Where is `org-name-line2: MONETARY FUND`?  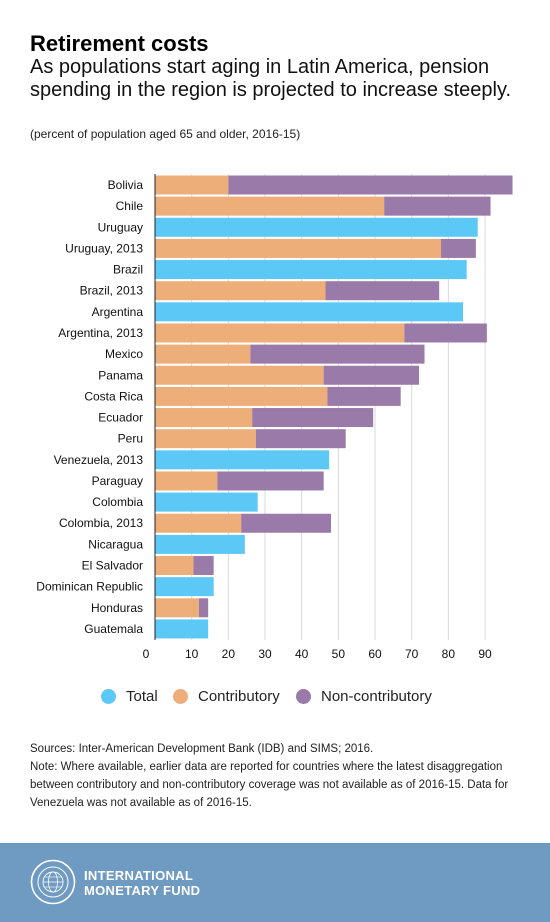
org-name-line2: MONETARY FUND is located at coordinates (142, 890).